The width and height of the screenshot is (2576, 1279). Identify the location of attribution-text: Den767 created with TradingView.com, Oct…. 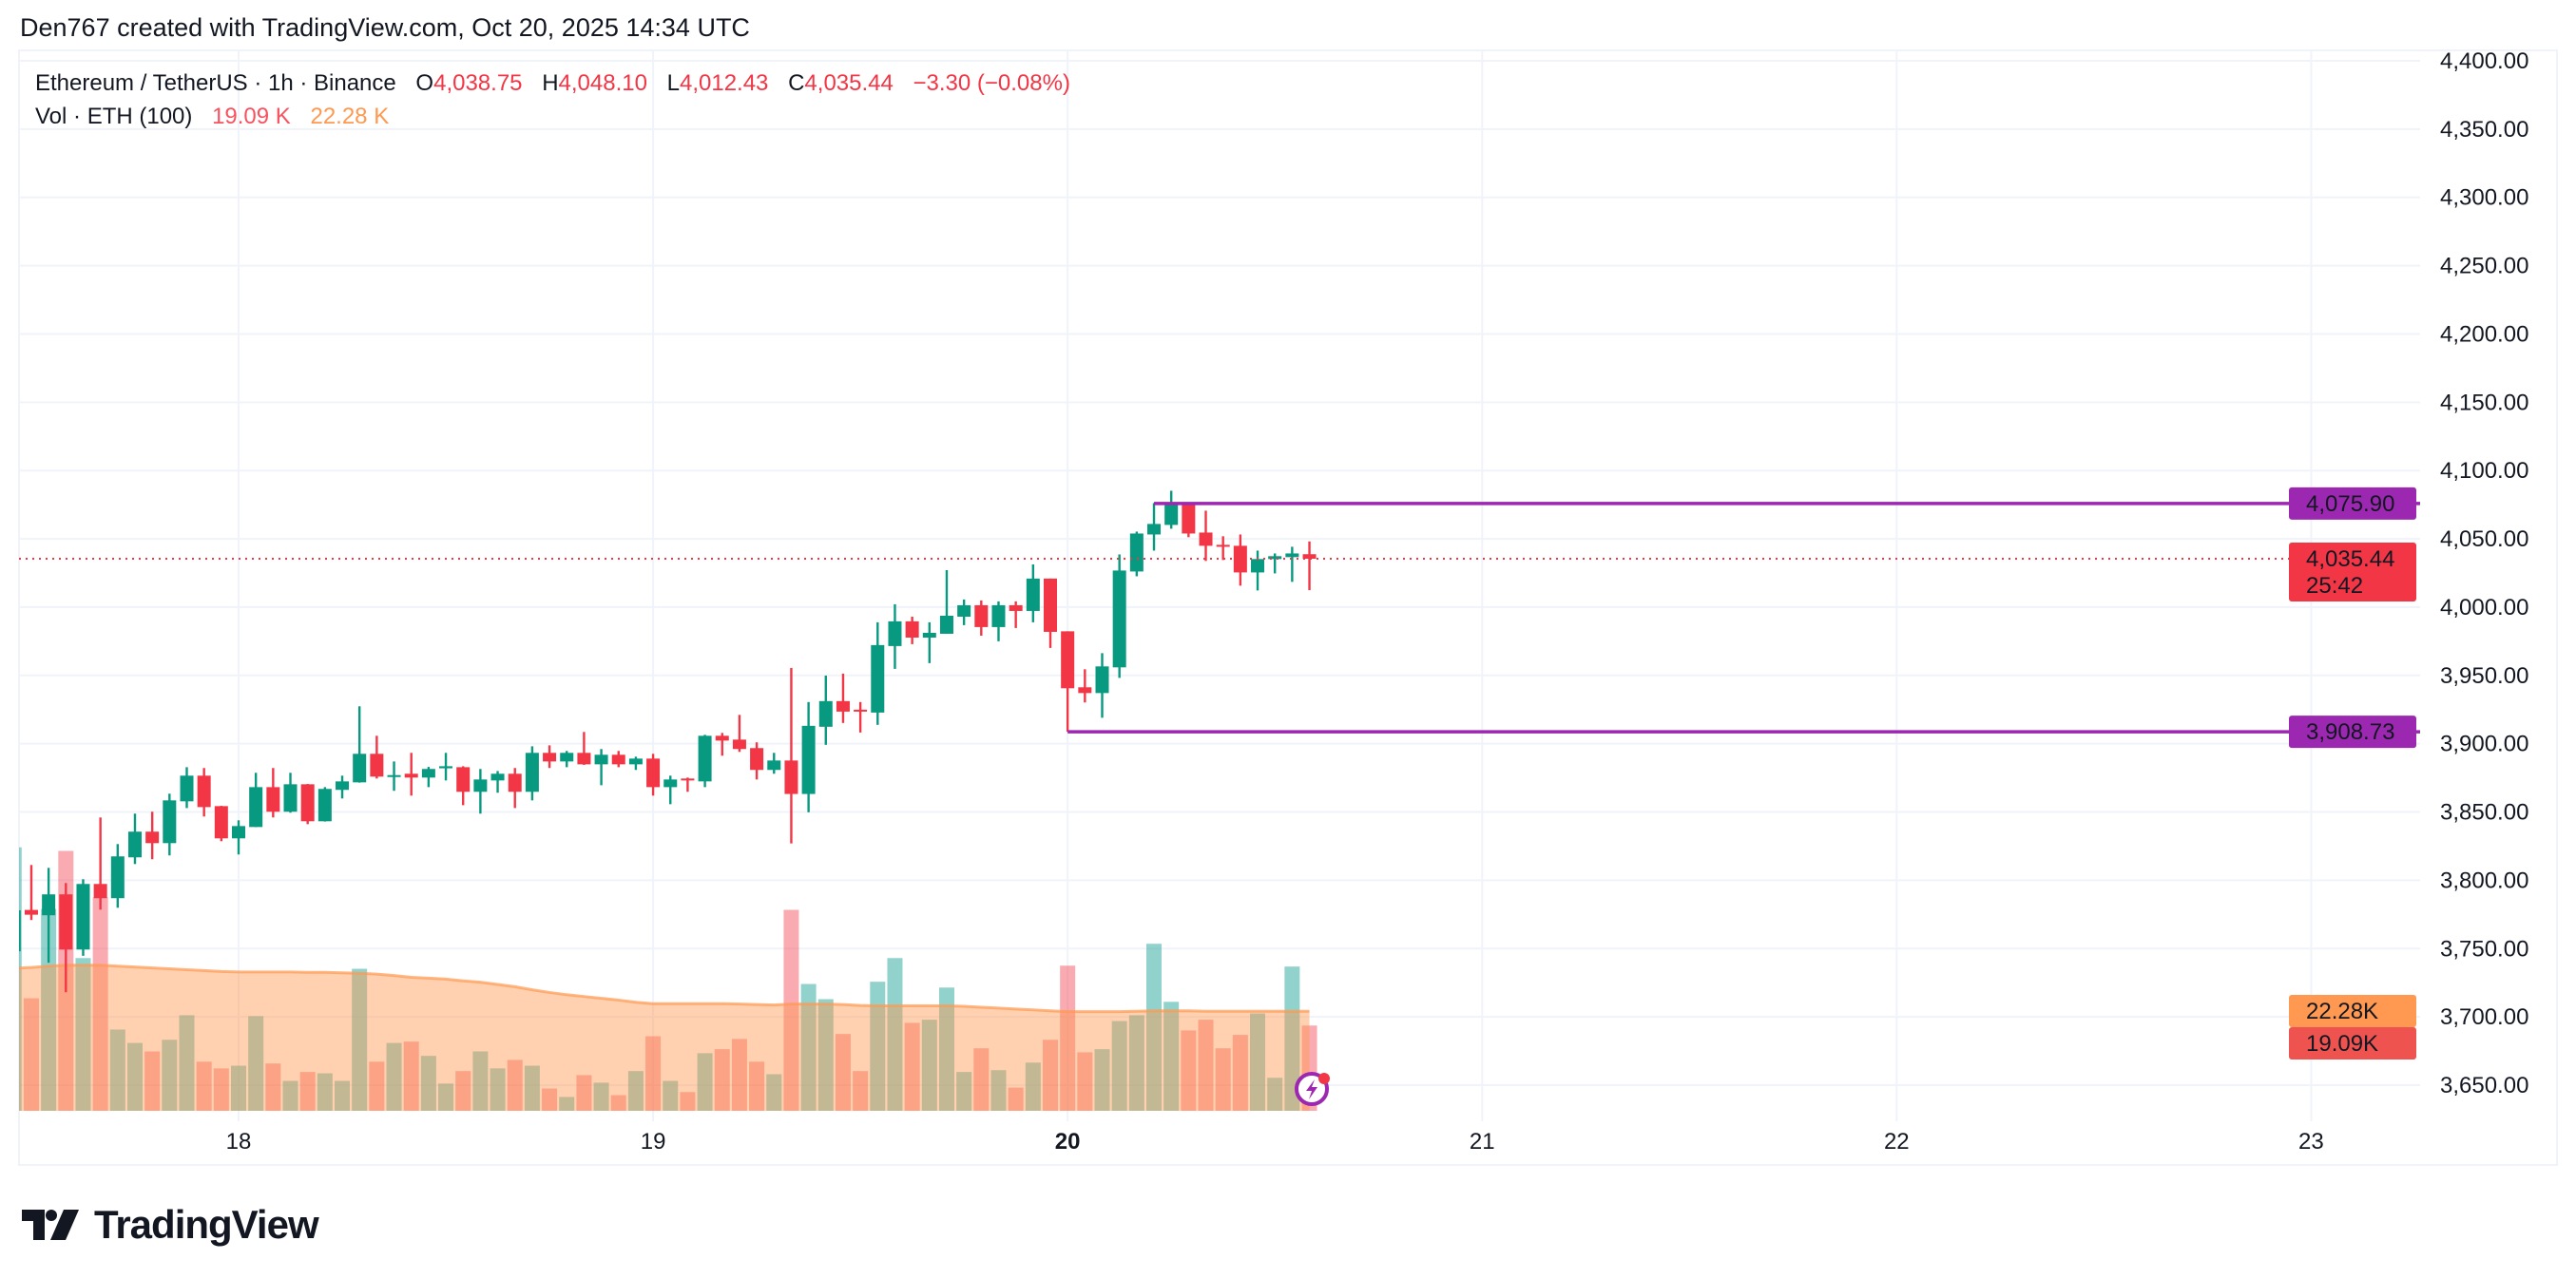
(385, 27).